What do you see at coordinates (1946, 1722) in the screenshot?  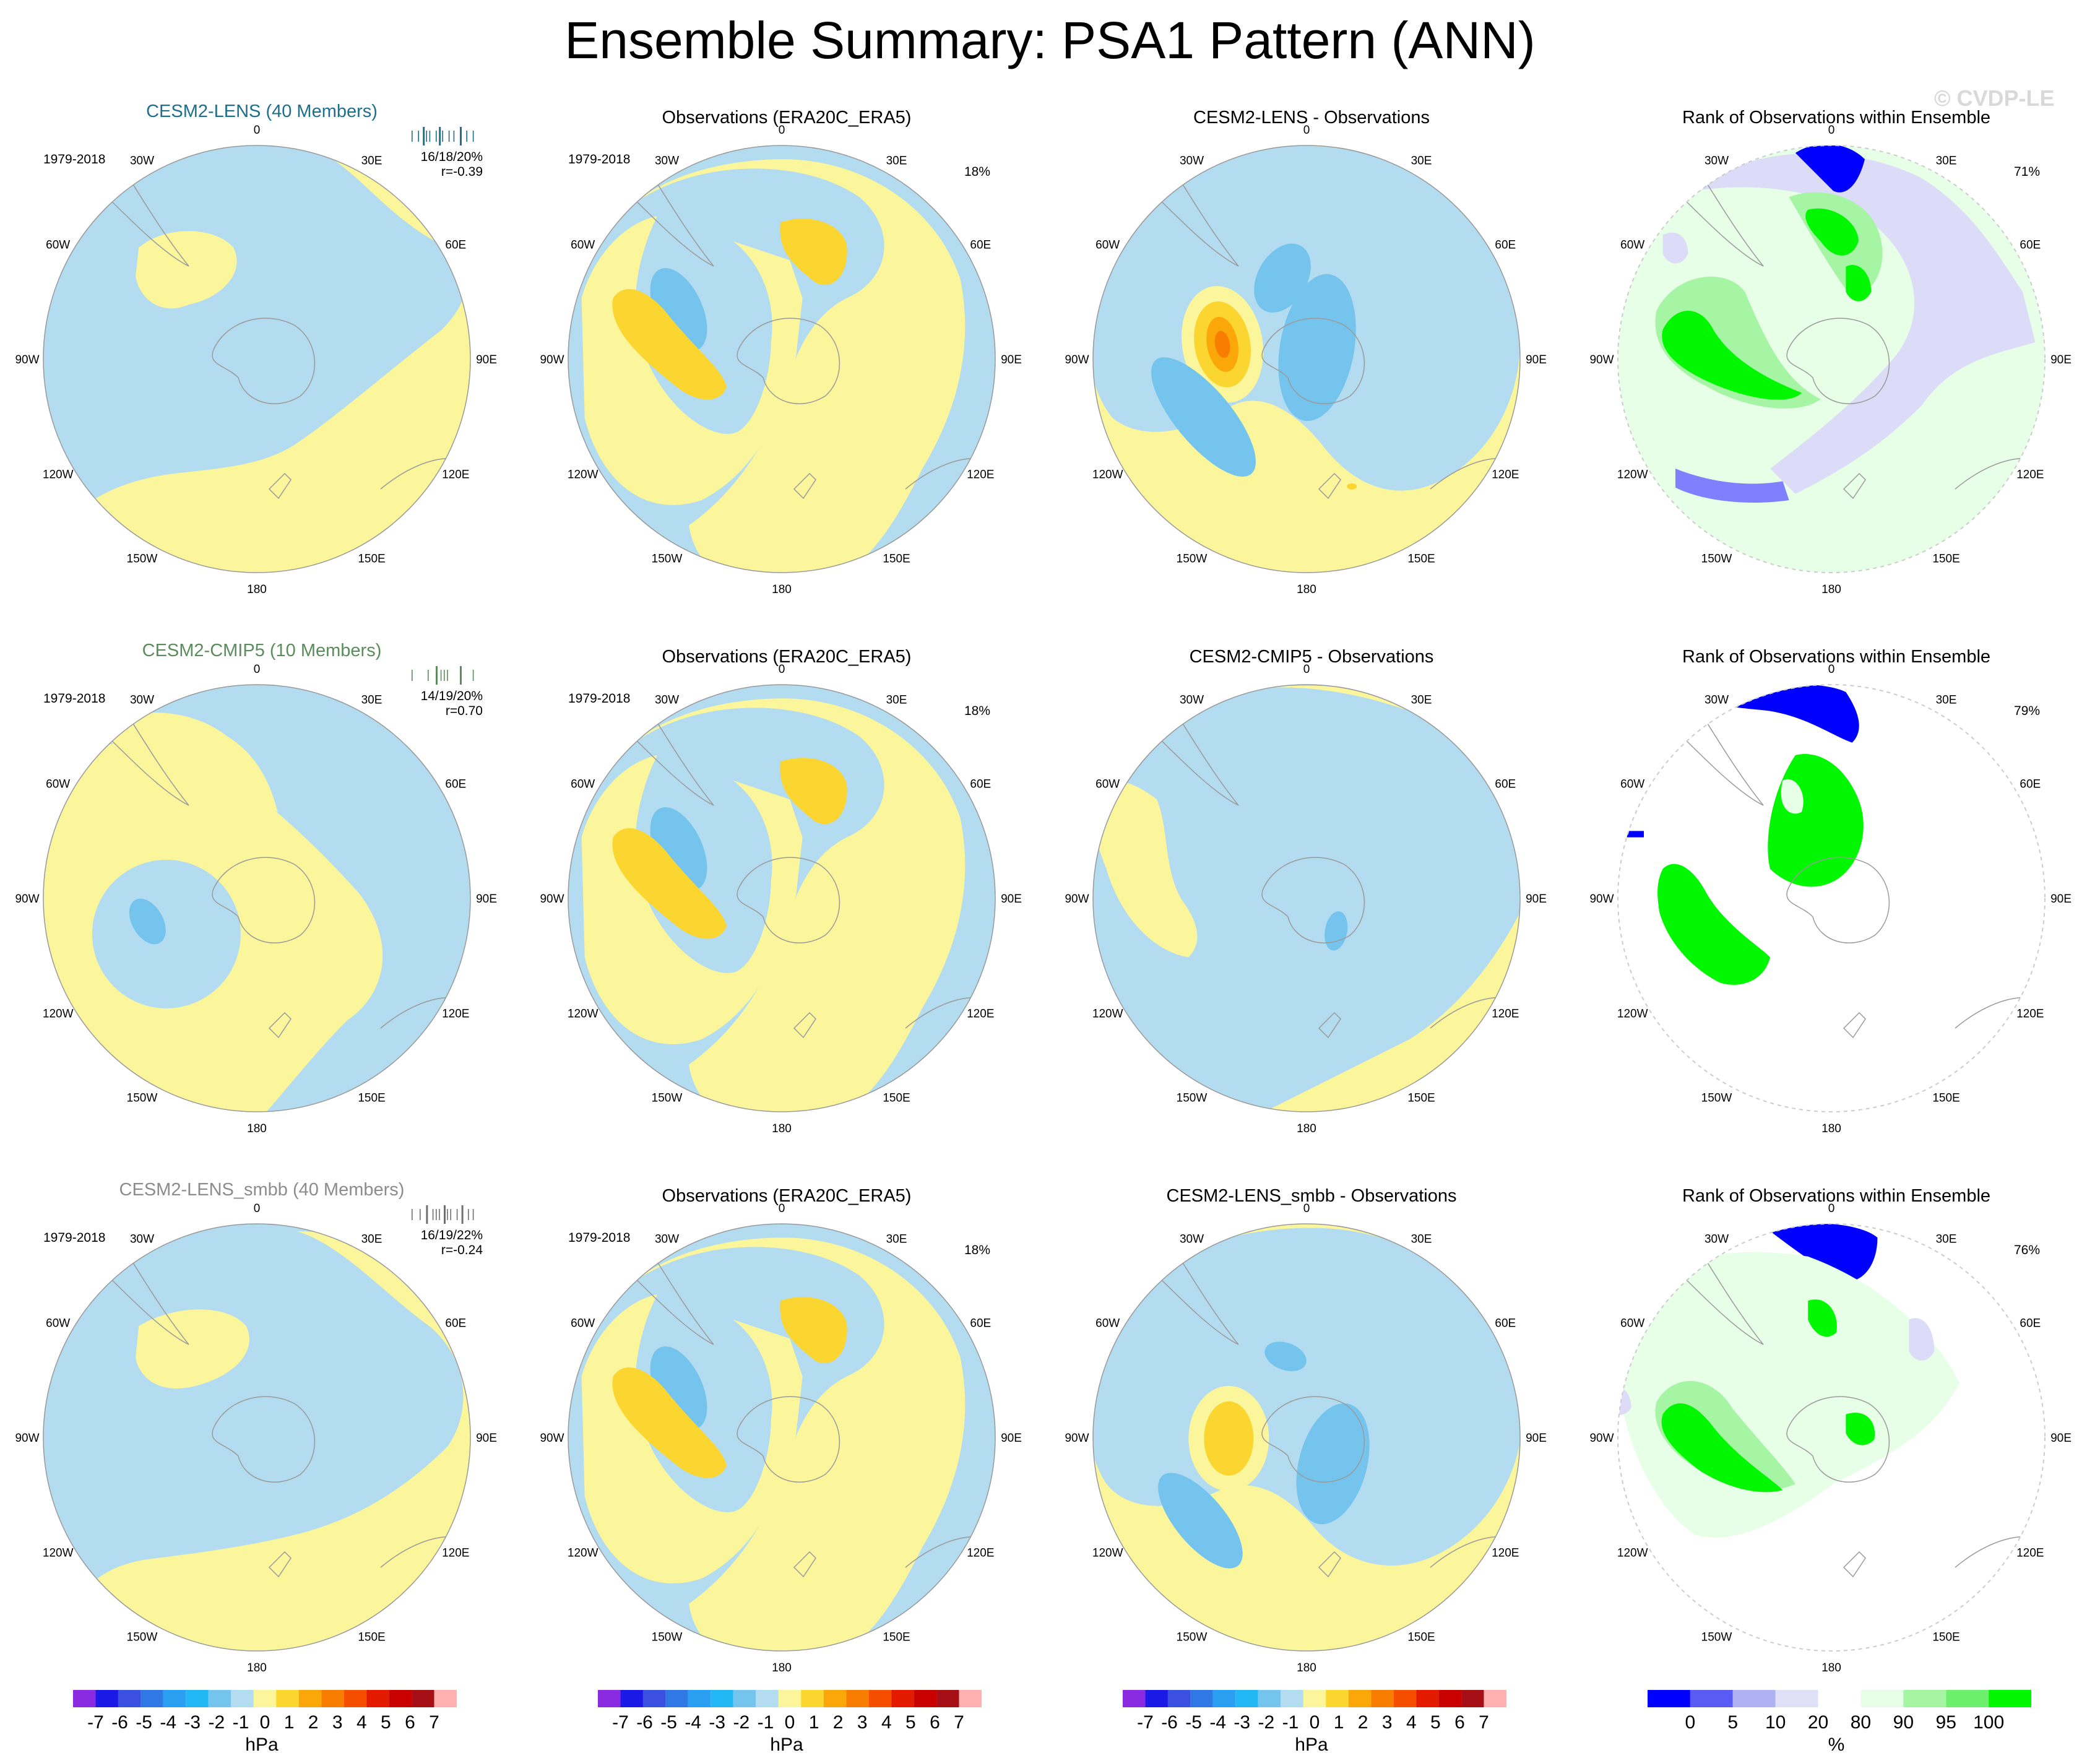 I see `colorbar-label: 95` at bounding box center [1946, 1722].